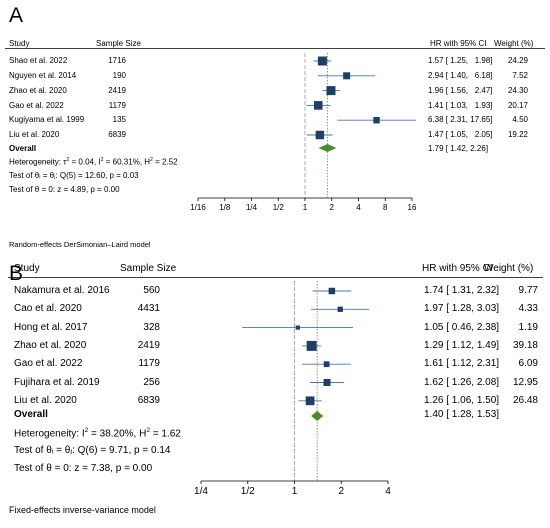  Describe the element at coordinates (97, 433) in the screenshot. I see `heterogeneity-text: Heterogeneity: I2 = 38.20%, H2 = 1.62` at that location.